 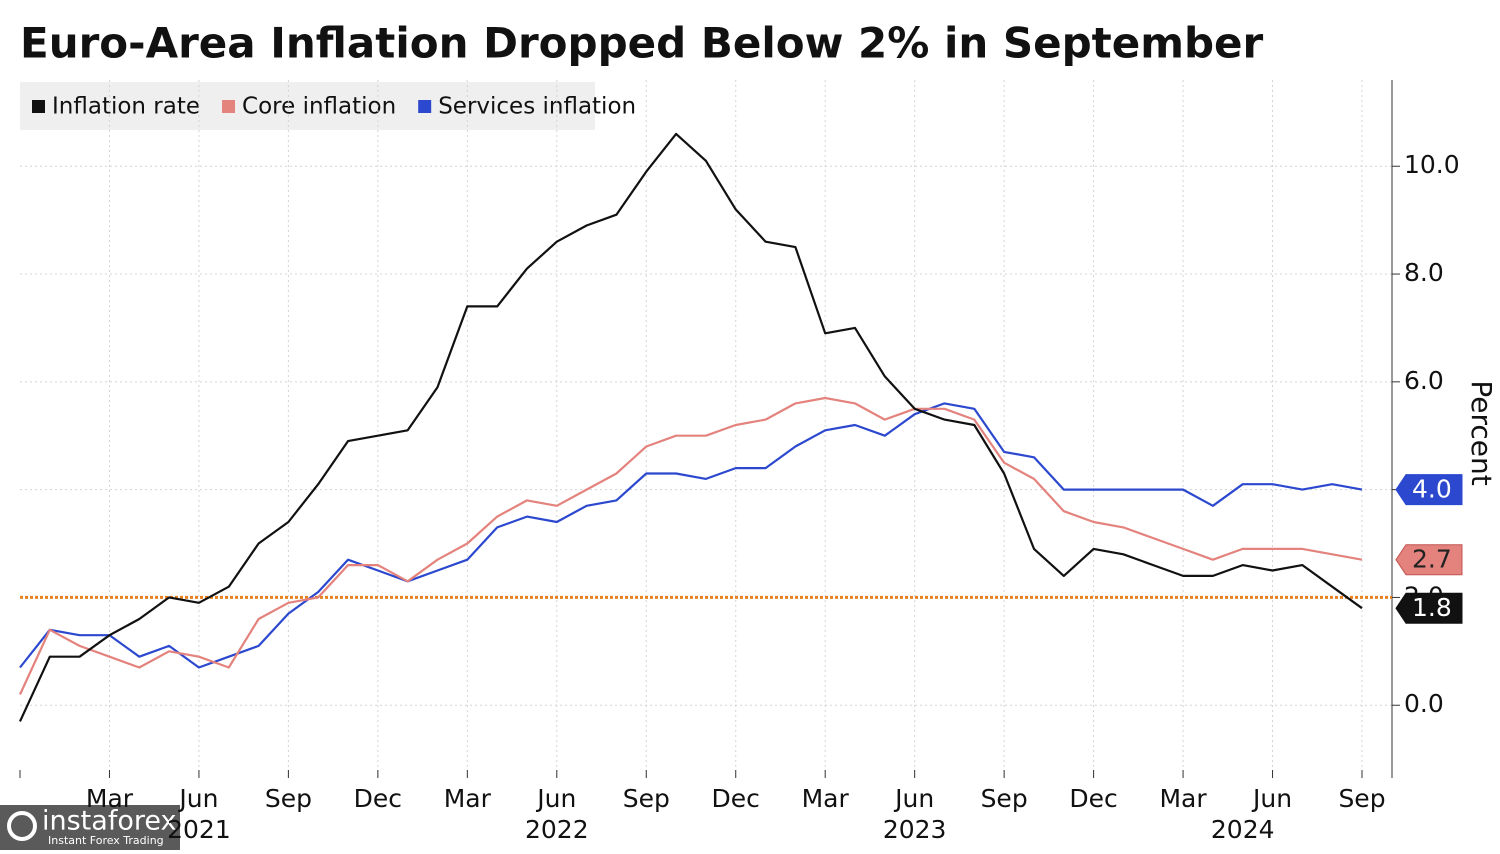 What do you see at coordinates (1432, 607) in the screenshot?
I see `end-label: 1.8` at bounding box center [1432, 607].